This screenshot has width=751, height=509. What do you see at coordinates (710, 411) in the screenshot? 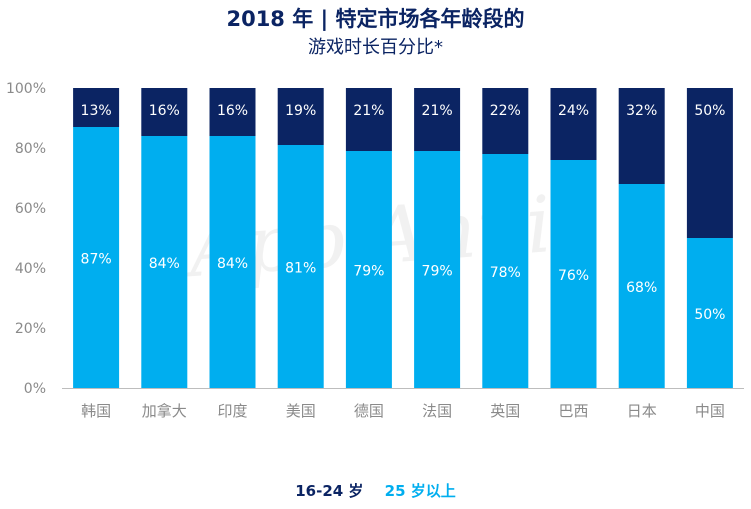
I see `x-tick-label: 中国` at bounding box center [710, 411].